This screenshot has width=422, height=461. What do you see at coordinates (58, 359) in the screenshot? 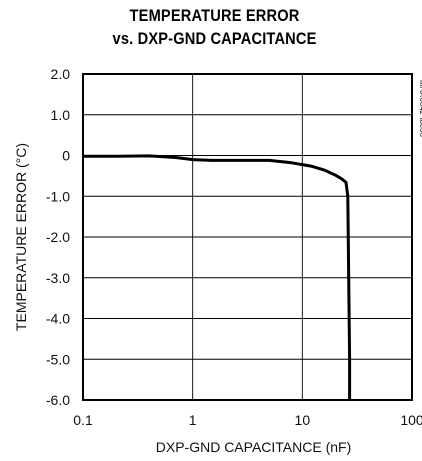
I see `y-tick-label: -5.0` at bounding box center [58, 359].